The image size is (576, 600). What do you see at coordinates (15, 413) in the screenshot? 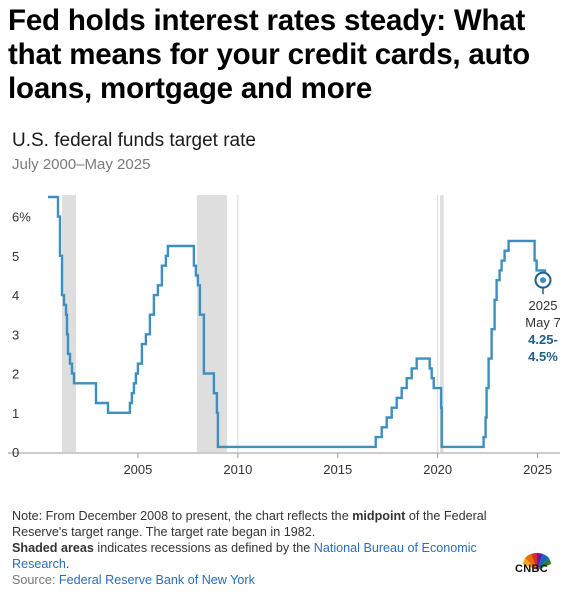
I see `y-tick-label: 1` at bounding box center [15, 413].